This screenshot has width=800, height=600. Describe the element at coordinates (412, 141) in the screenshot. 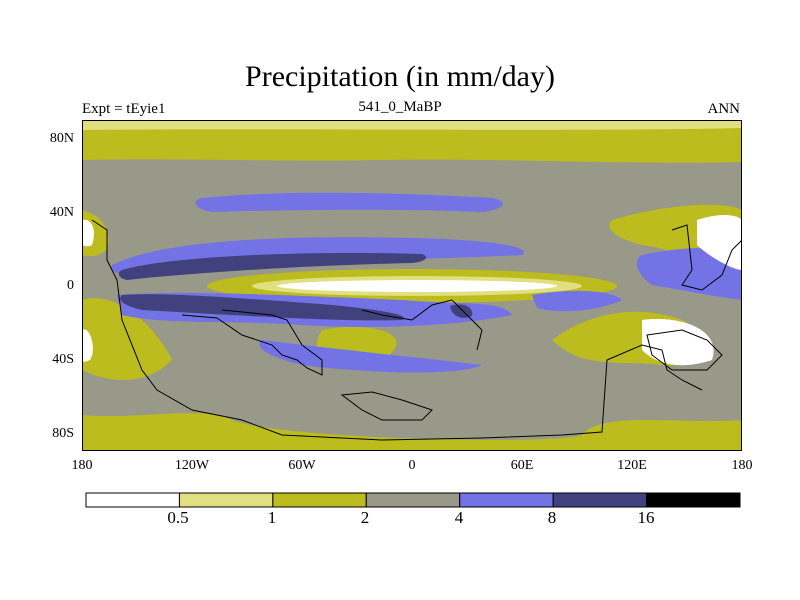

I see `arctic-band` at that location.